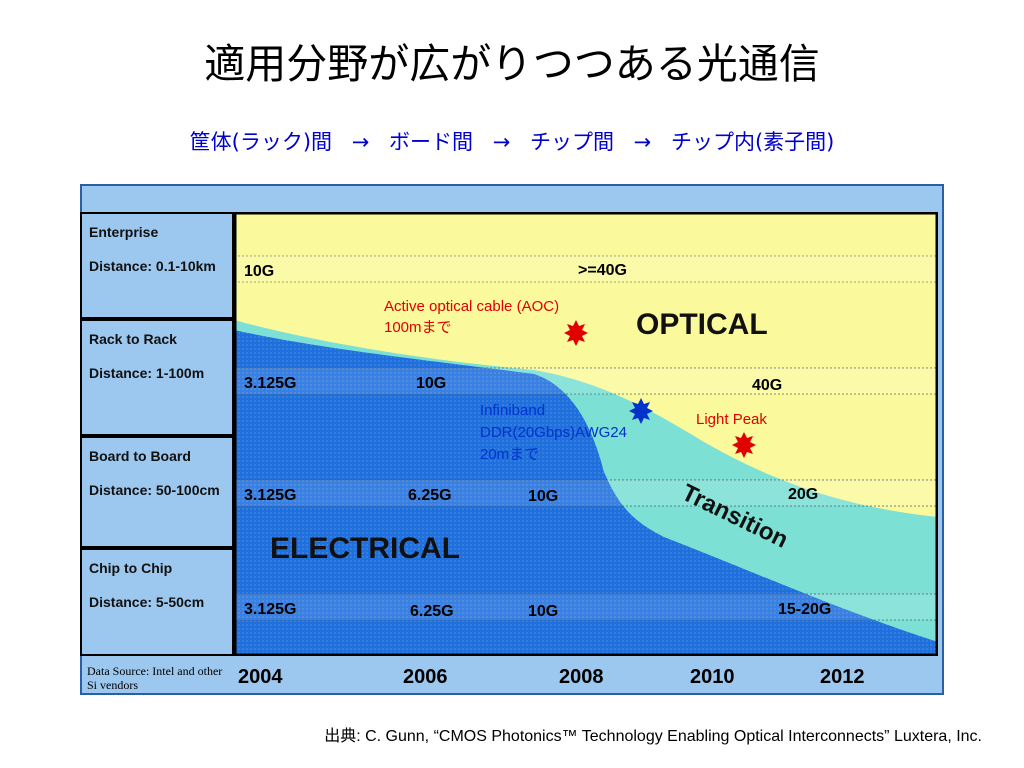 This screenshot has width=1024, height=768. Describe the element at coordinates (260, 677) in the screenshot. I see `year-2004: 2004` at that location.